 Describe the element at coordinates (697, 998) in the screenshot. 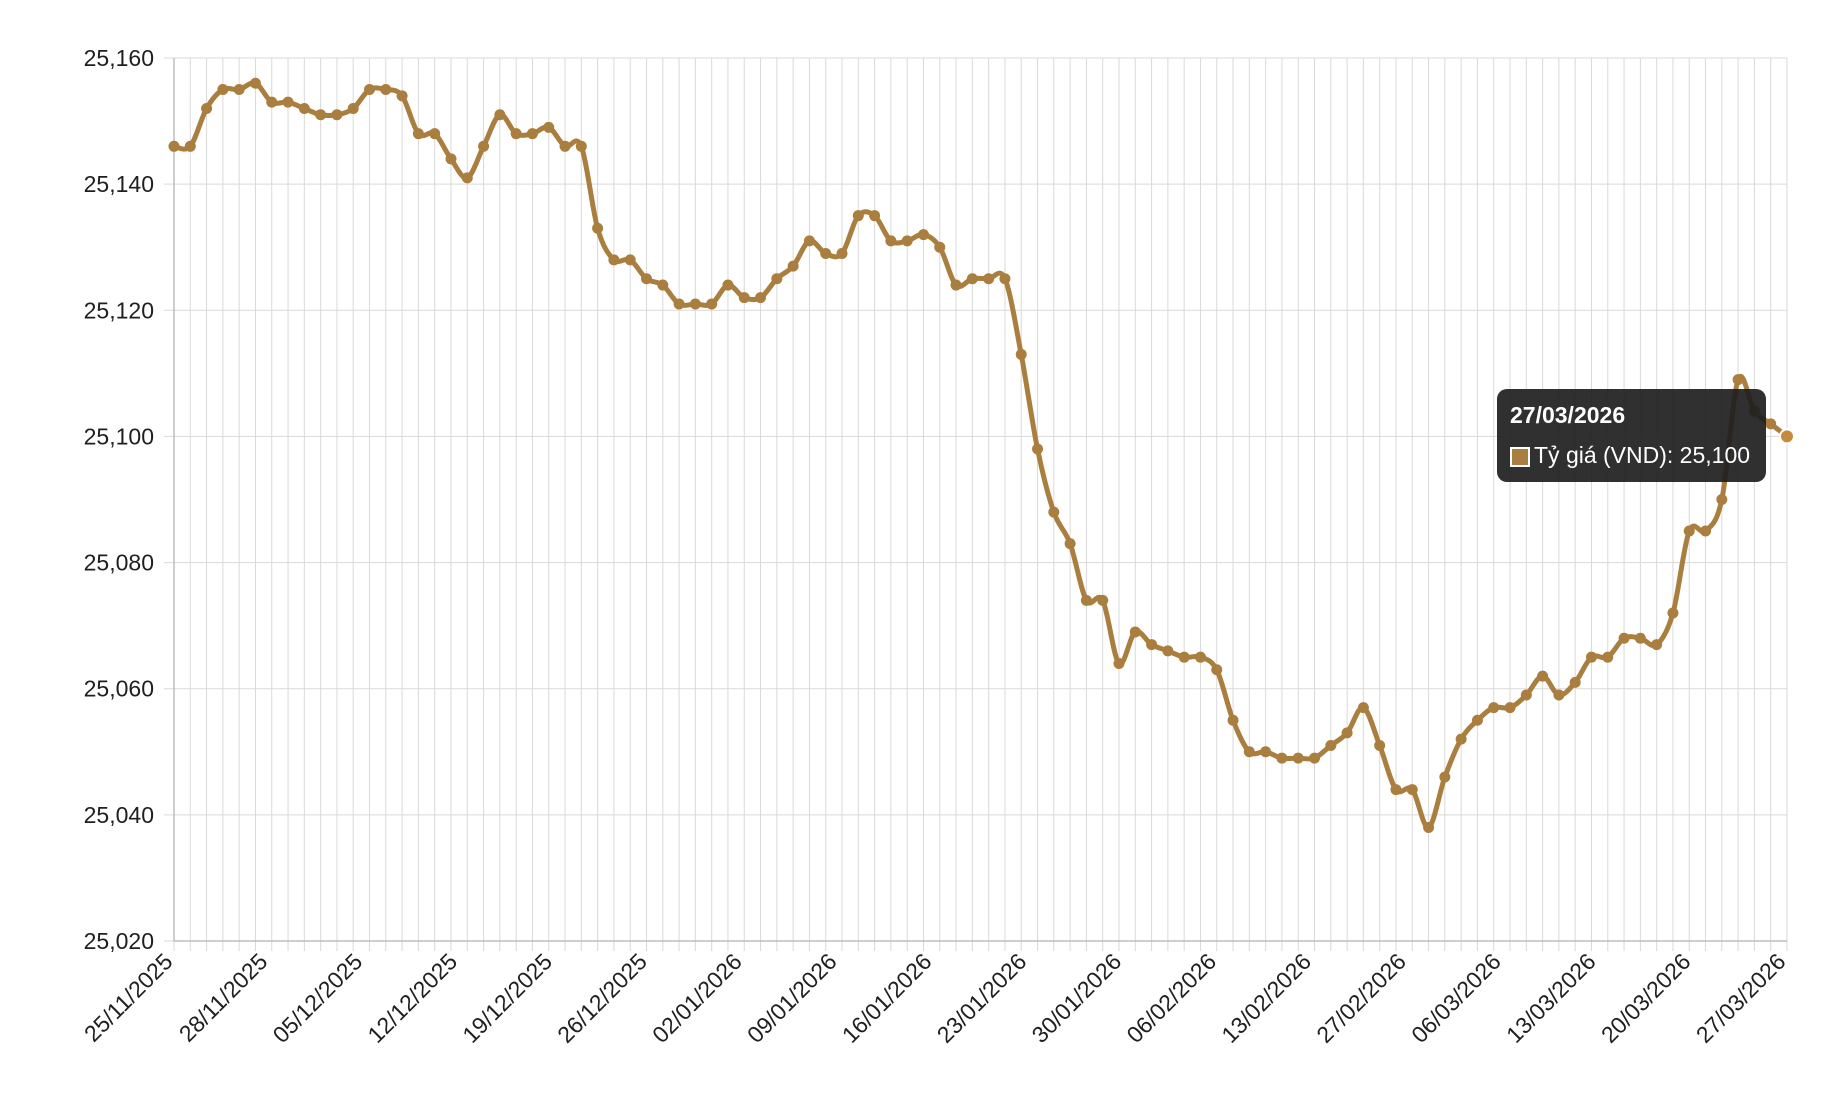

I see `x-tick-label: 02/01/2026` at that location.